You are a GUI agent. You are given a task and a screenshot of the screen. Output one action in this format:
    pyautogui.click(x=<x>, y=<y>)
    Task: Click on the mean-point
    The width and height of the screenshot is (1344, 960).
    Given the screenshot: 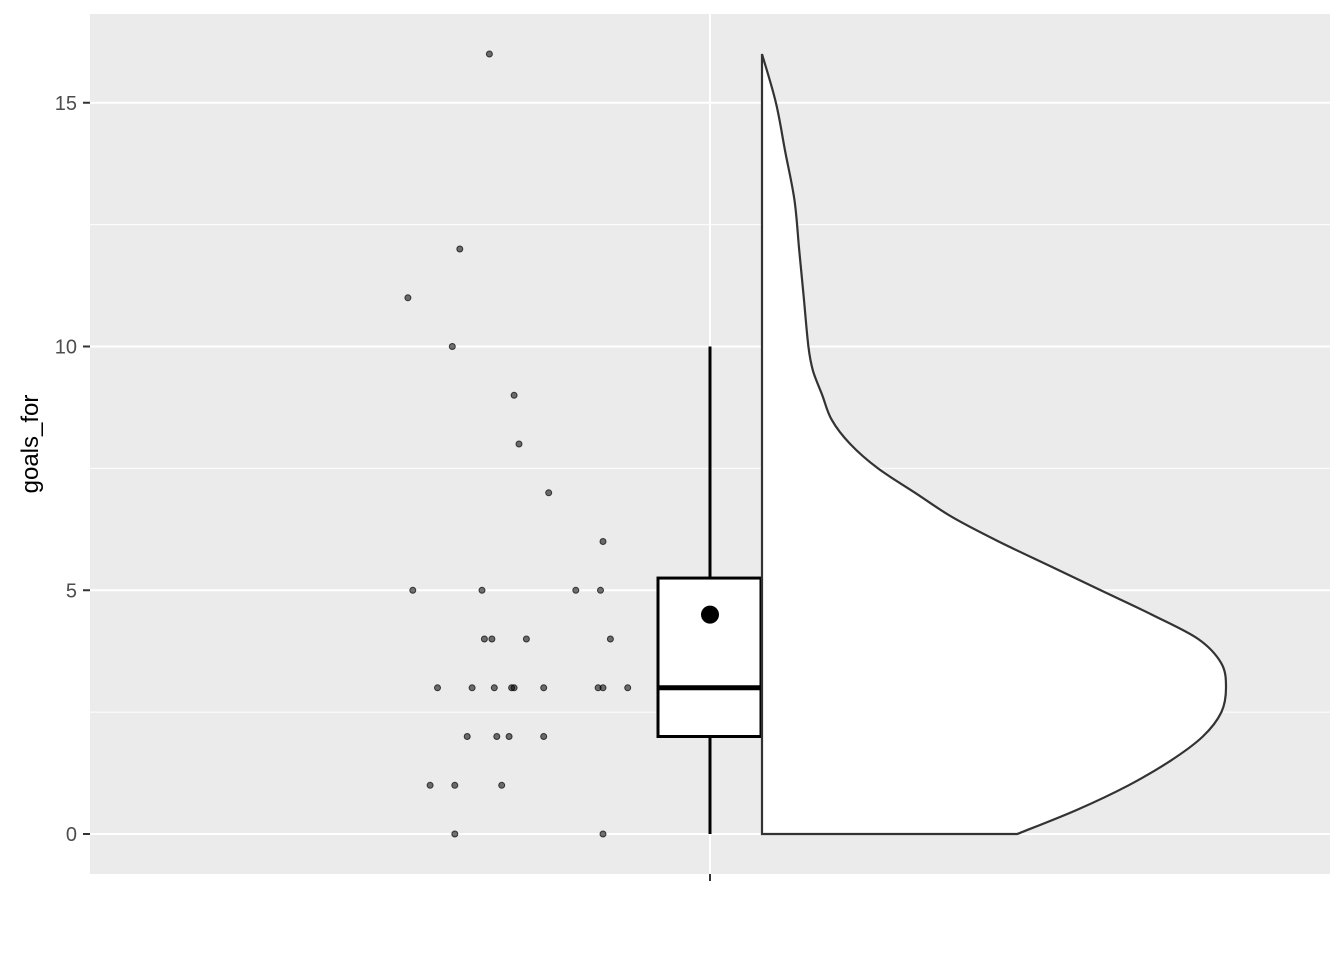 What is the action you would take?
    pyautogui.click(x=710, y=614)
    